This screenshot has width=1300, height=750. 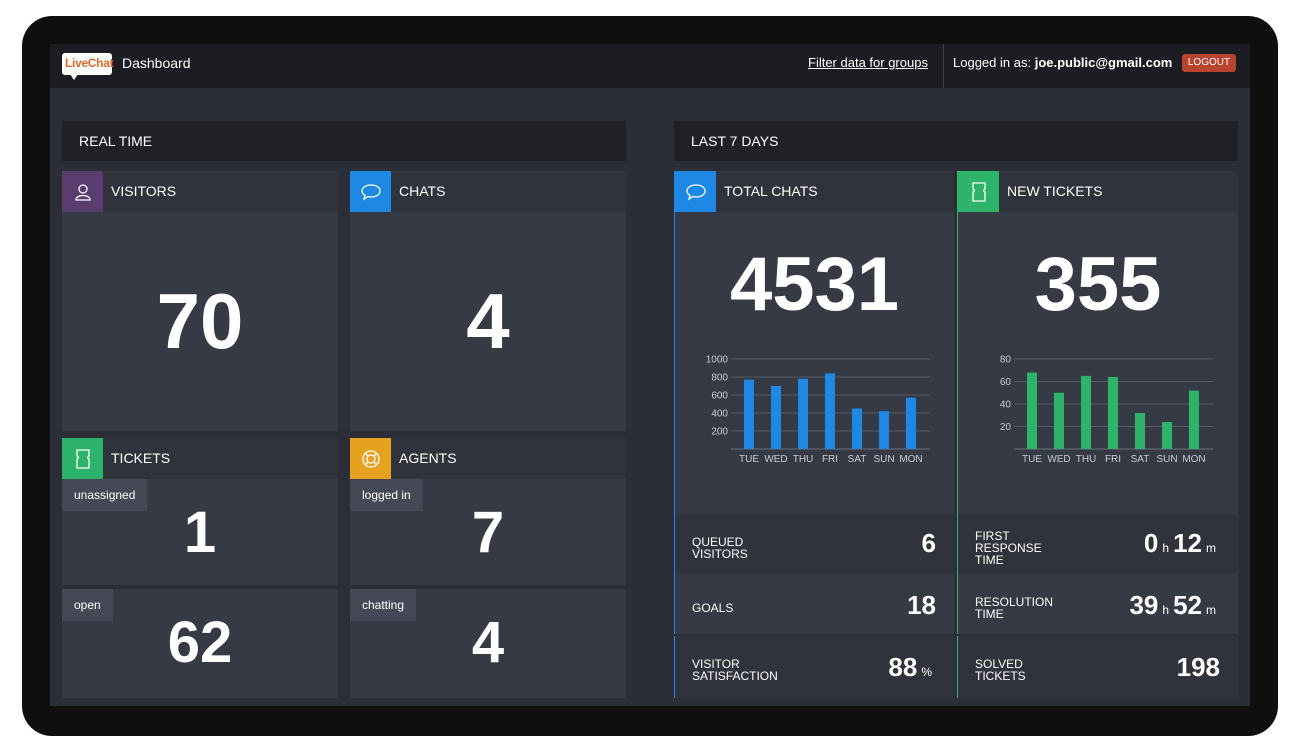 I want to click on agents-chatting-row: chatting 4, so click(x=488, y=643).